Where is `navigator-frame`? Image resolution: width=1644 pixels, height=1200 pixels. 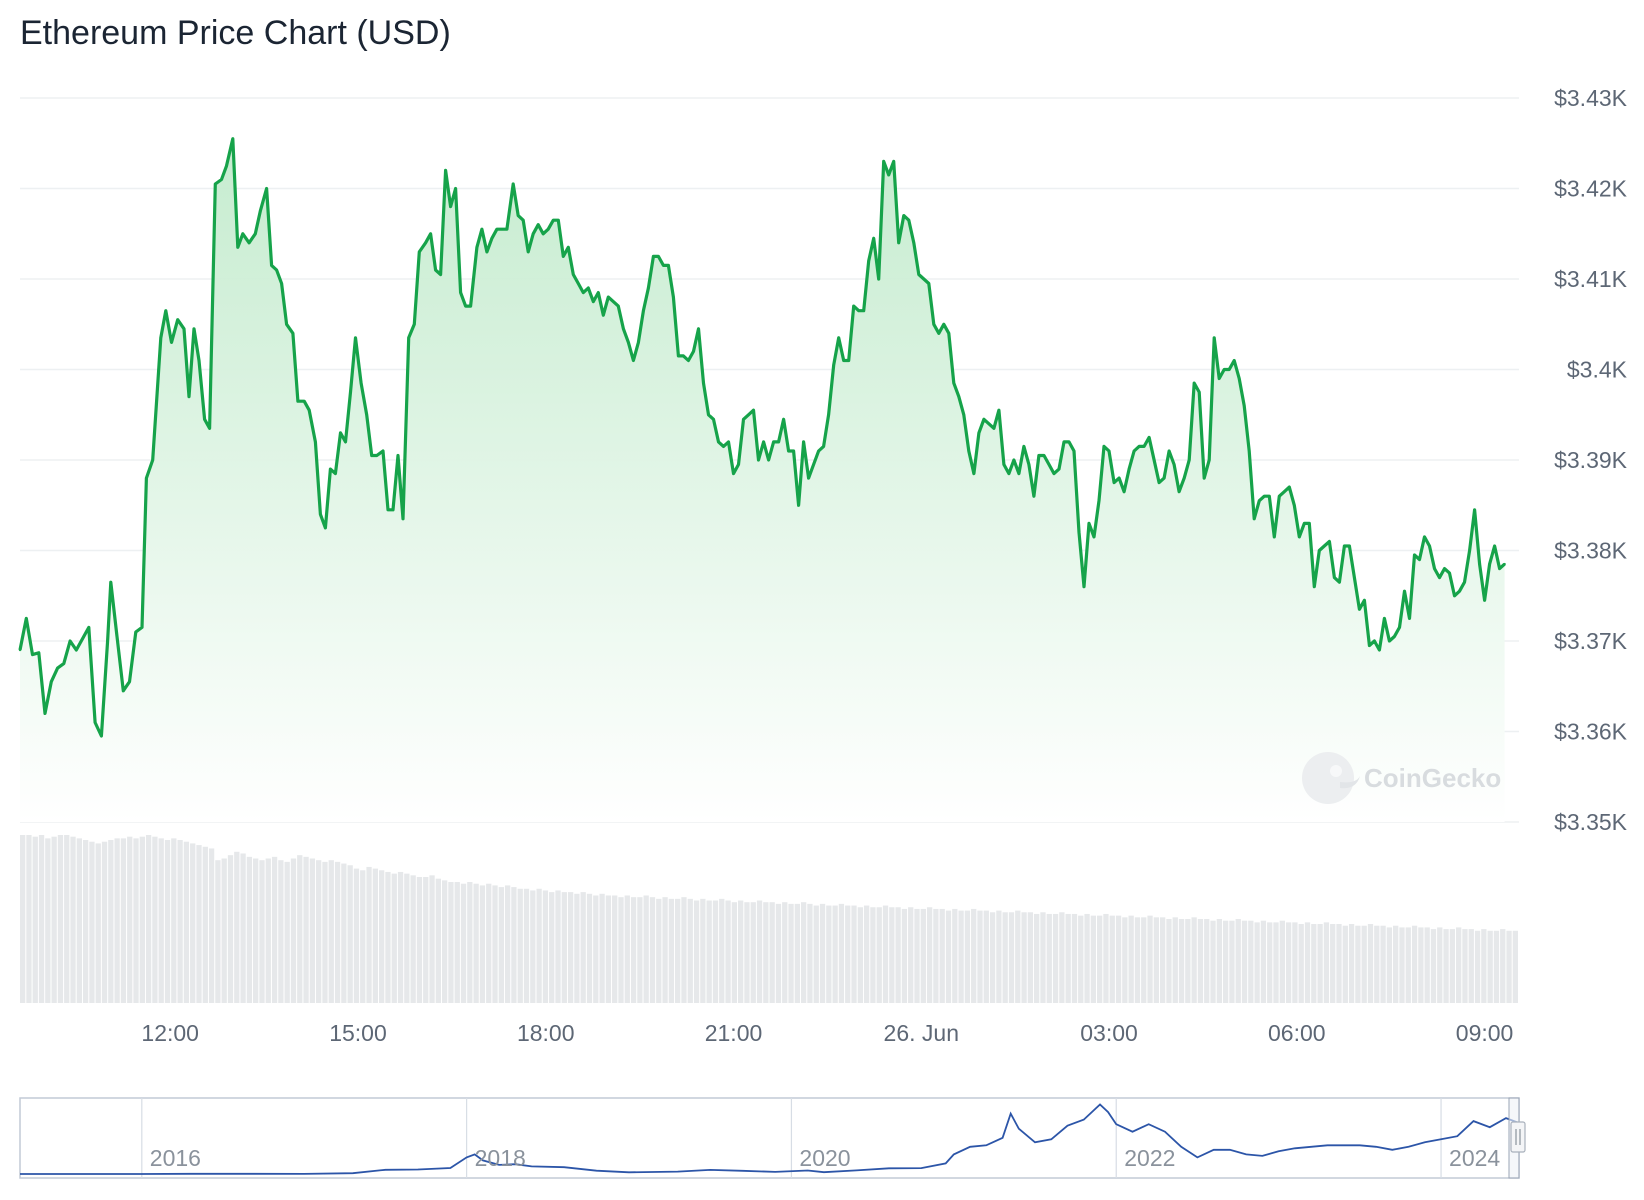 navigator-frame is located at coordinates (769, 1138).